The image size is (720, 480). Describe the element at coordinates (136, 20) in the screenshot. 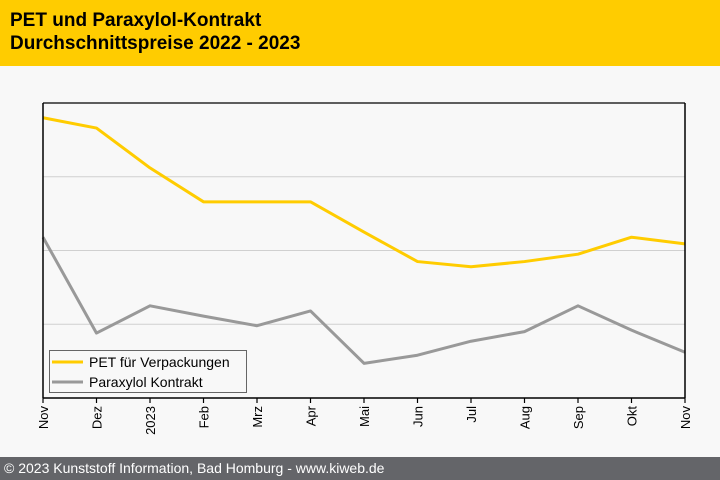

I see `title-line-1: PET und Paraxylol-Kontrakt` at that location.